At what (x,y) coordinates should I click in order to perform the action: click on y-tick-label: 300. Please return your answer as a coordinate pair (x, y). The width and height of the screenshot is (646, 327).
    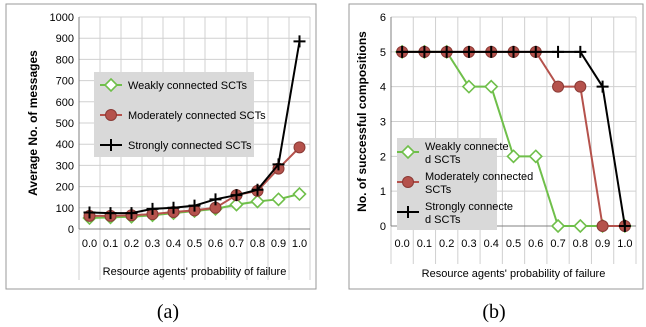
    Looking at the image, I should click on (65, 166).